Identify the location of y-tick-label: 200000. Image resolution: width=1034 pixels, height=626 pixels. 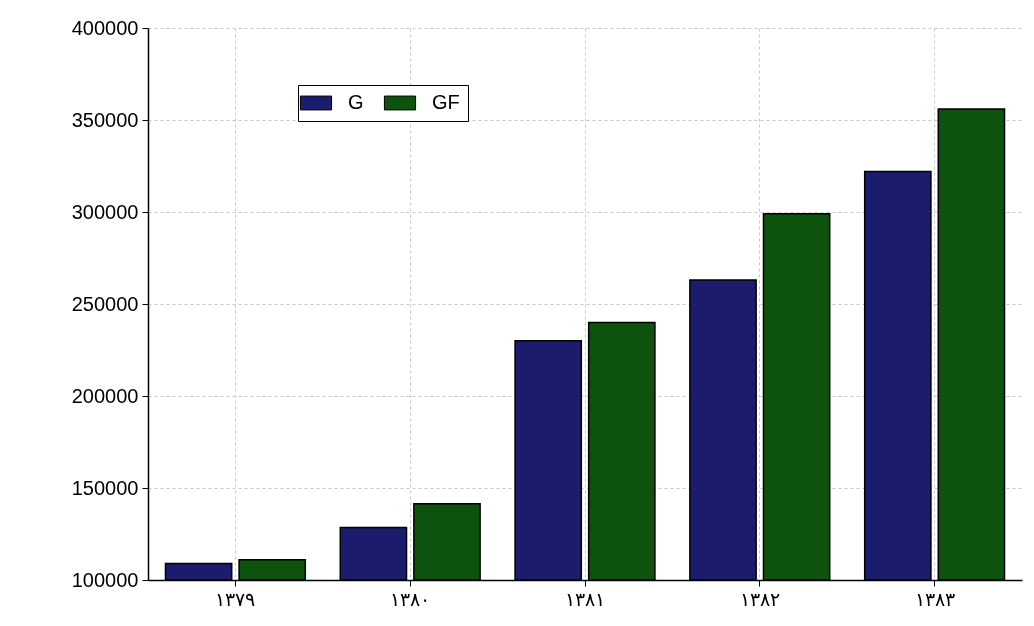
(105, 395).